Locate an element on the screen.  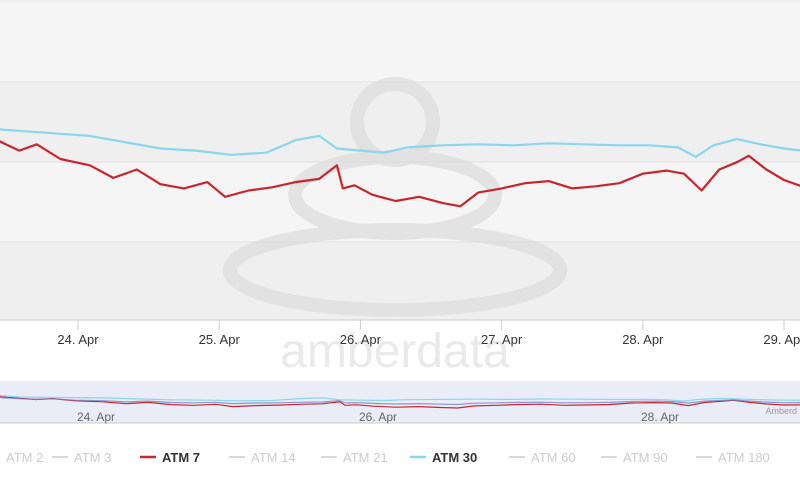
legend-label: ATM 3 is located at coordinates (92, 457).